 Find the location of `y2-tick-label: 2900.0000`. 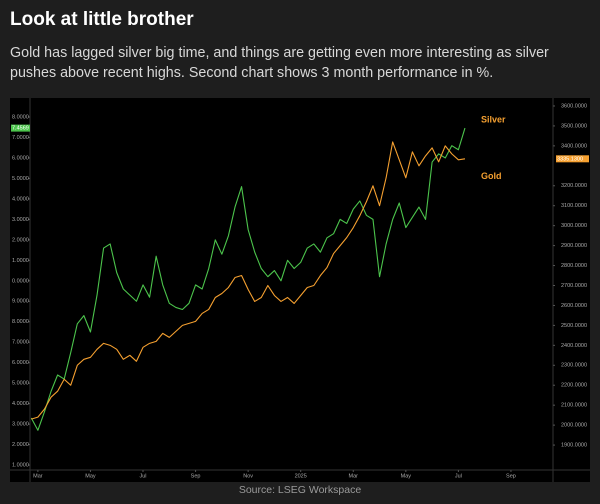

y2-tick-label: 2900.0000 is located at coordinates (574, 246).